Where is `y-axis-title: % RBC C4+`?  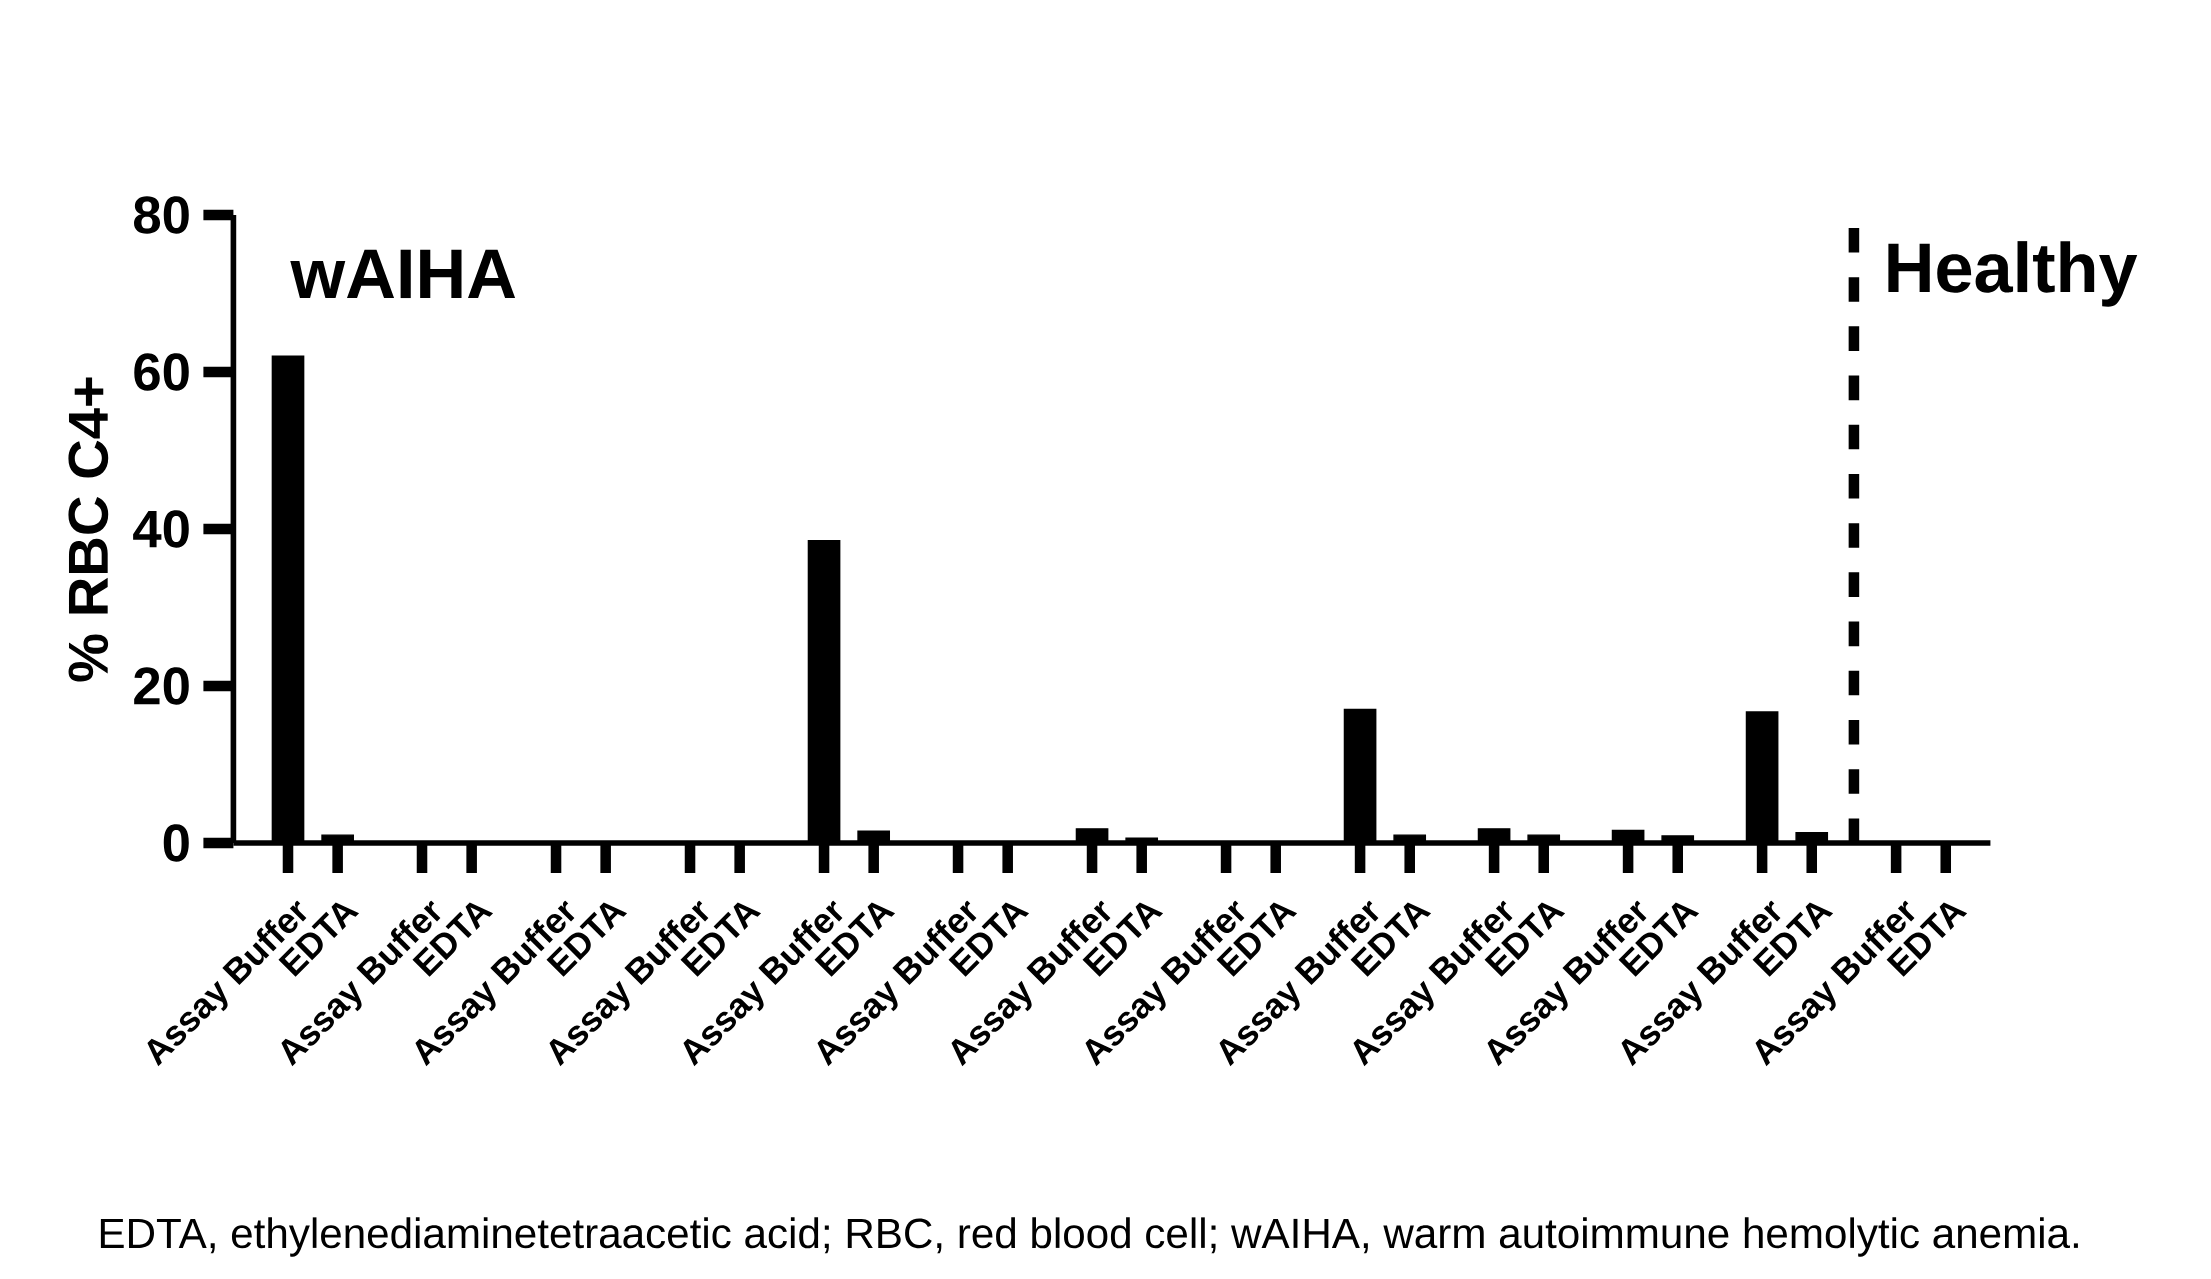
y-axis-title: % RBC C4+ is located at coordinates (88, 529).